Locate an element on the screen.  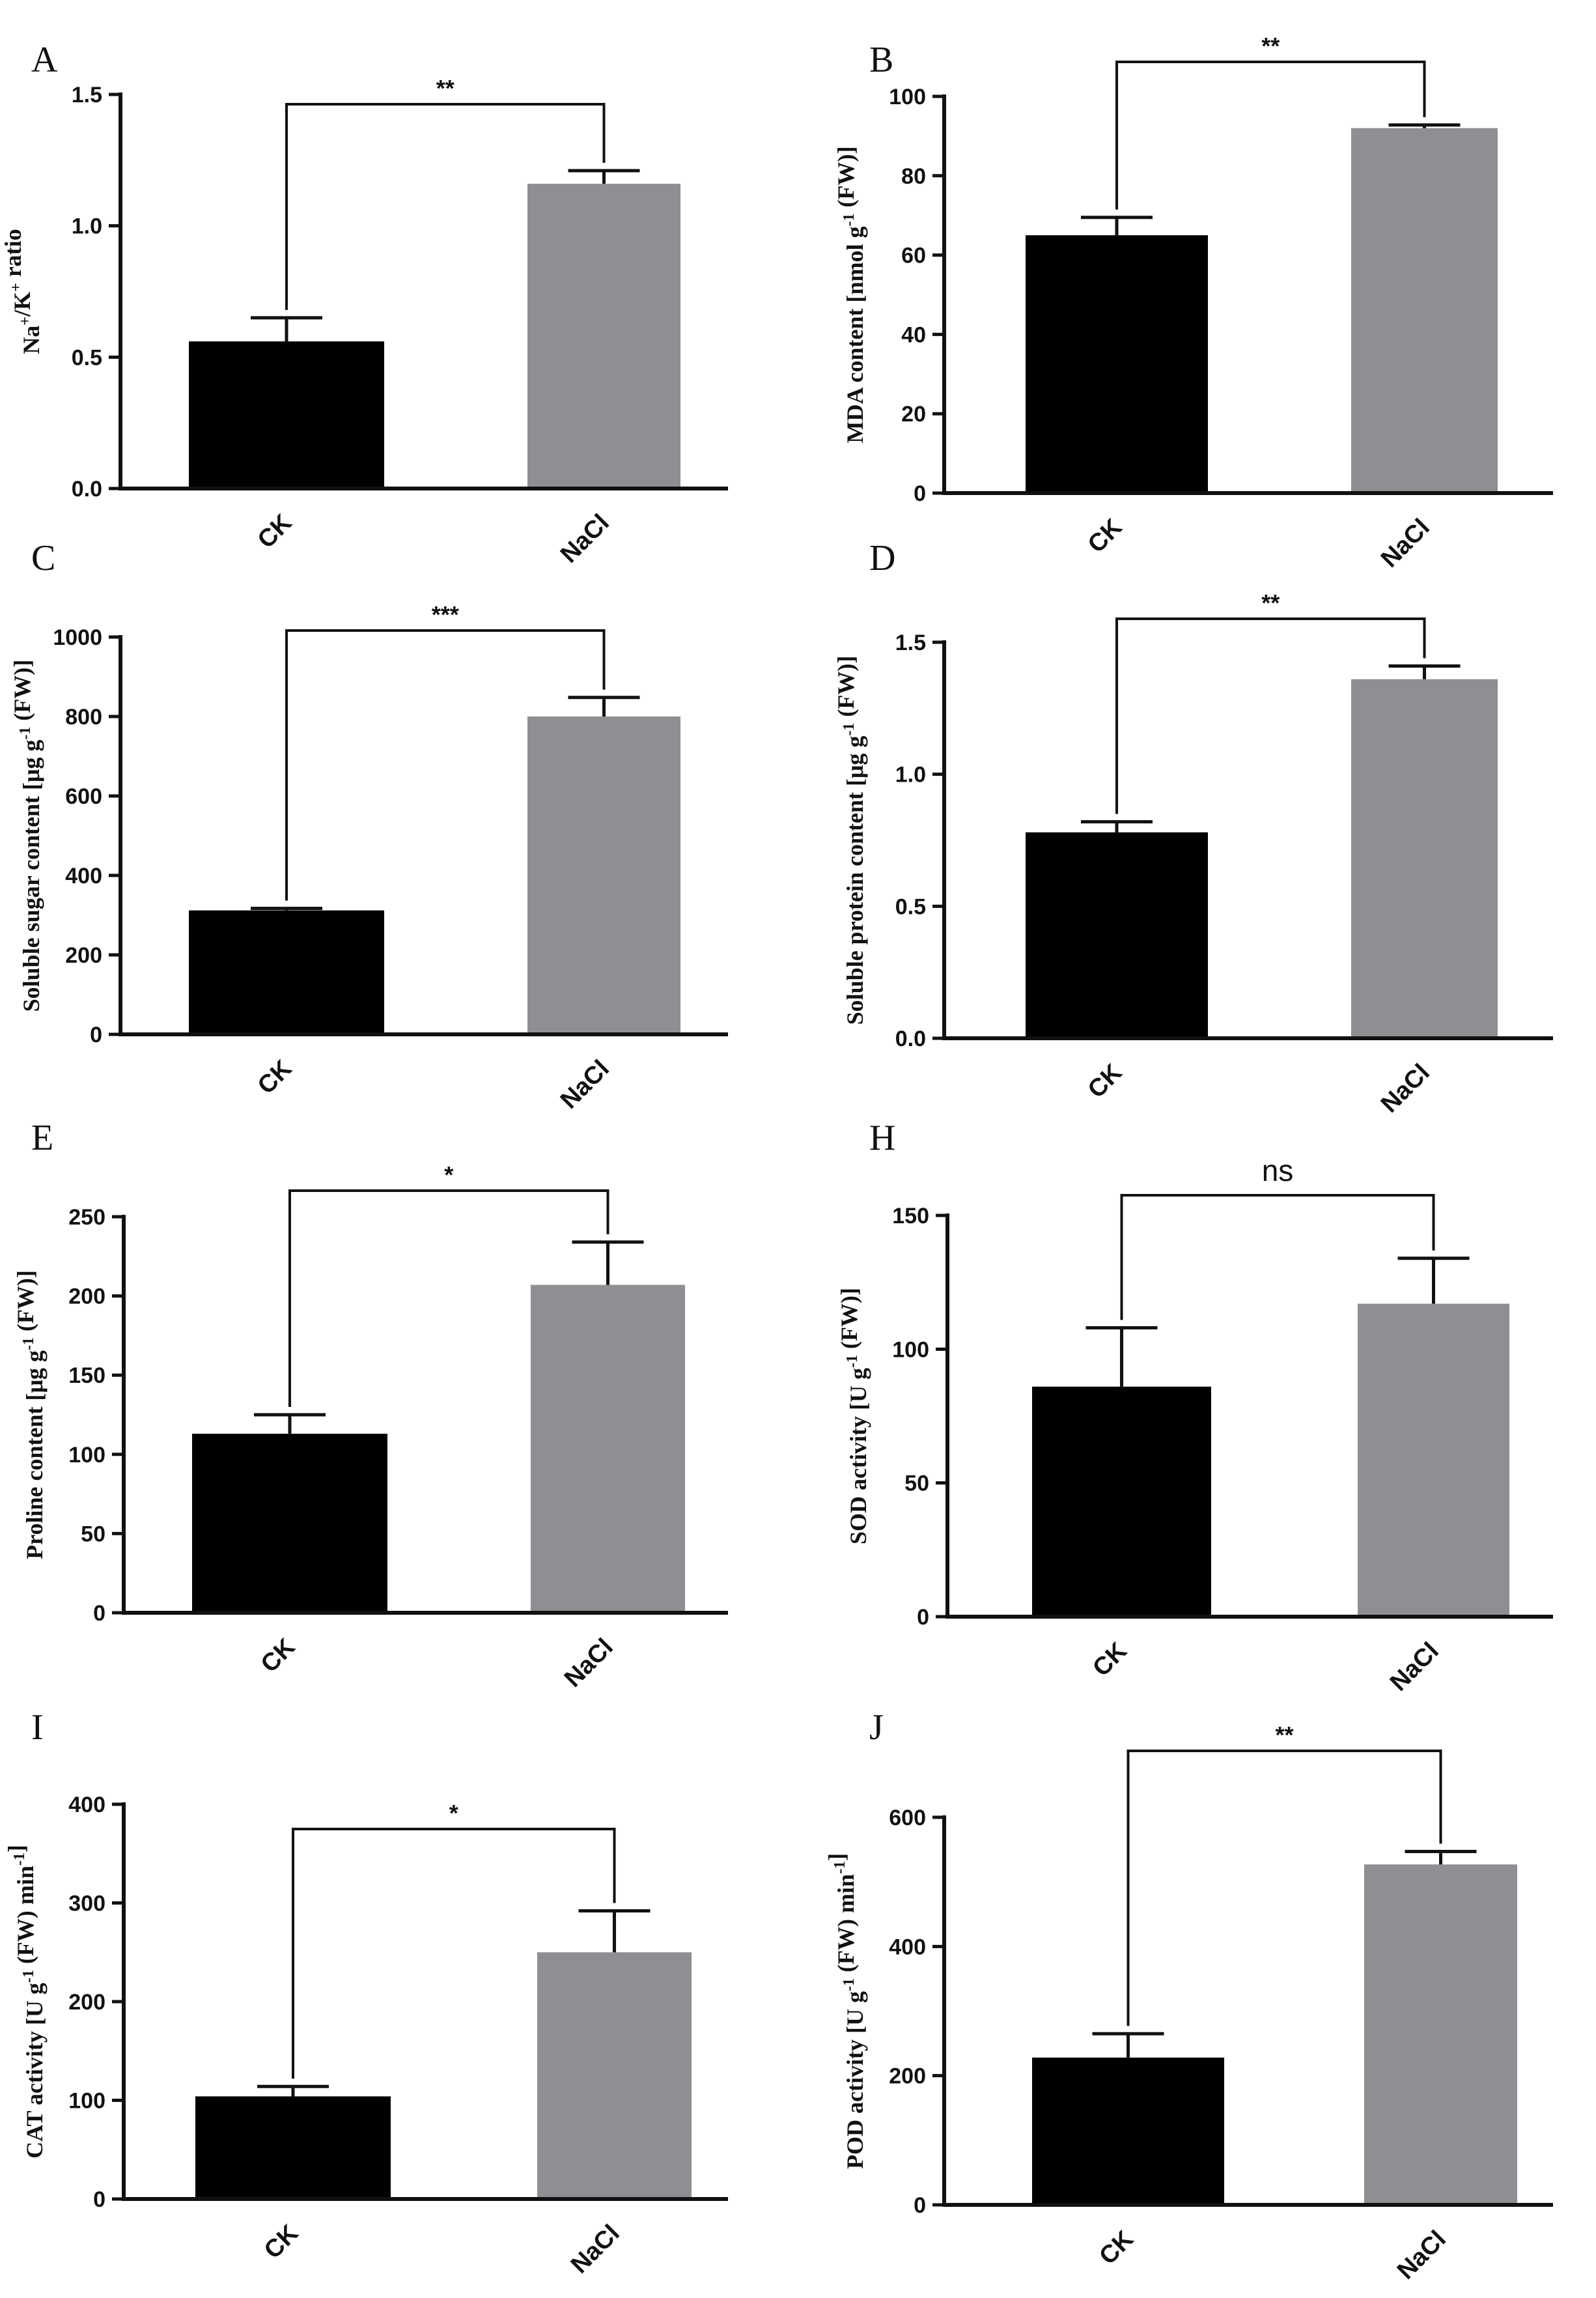
significance-label: * is located at coordinates (449, 1174).